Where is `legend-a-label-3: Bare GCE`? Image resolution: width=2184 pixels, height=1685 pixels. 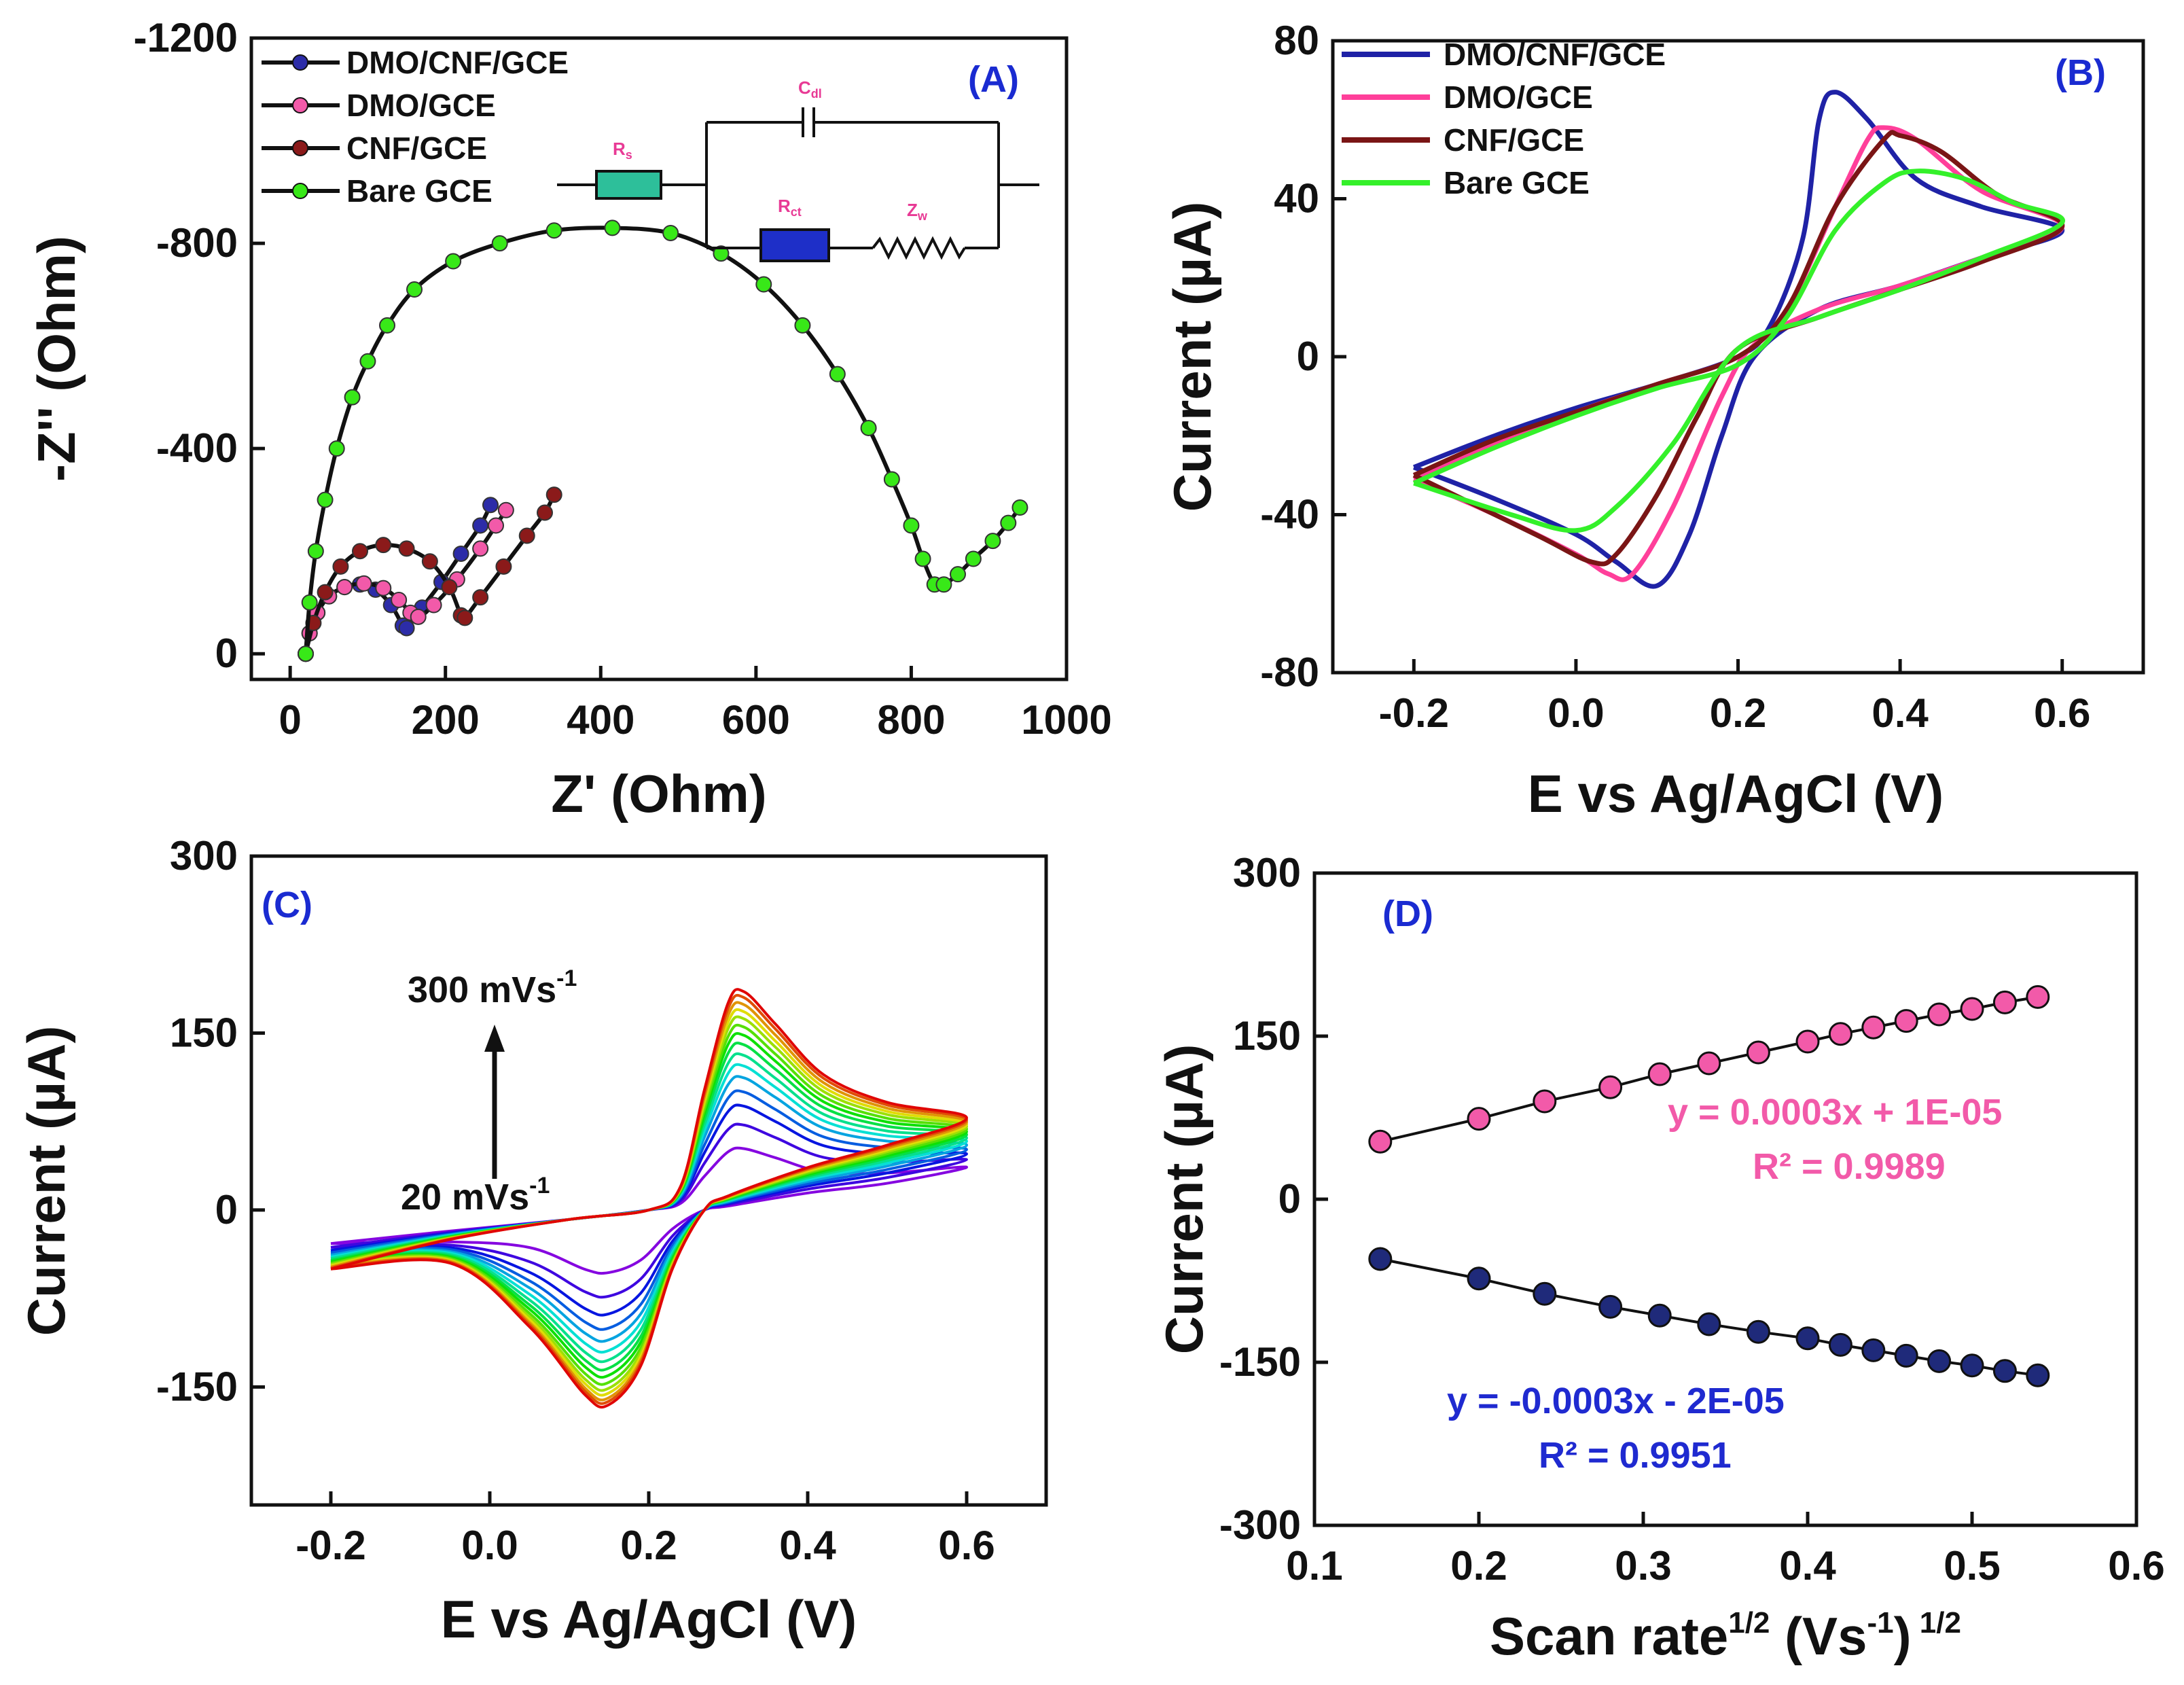
legend-a-label-3: Bare GCE is located at coordinates (420, 191).